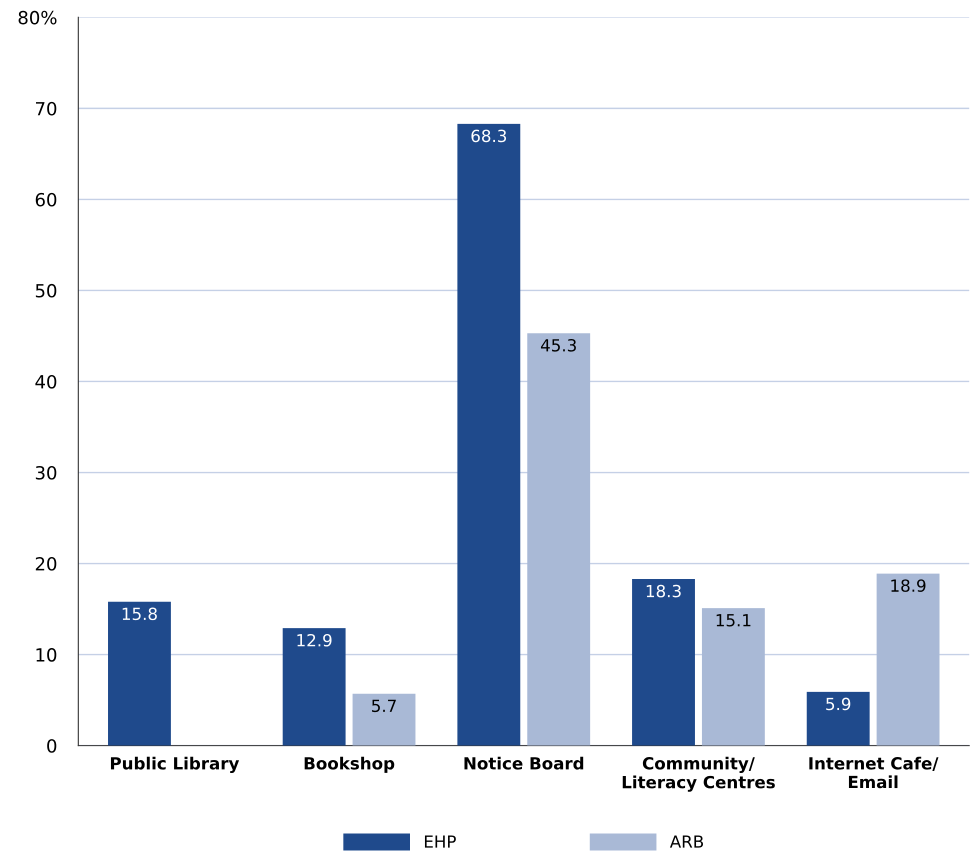 This screenshot has height=867, width=979. Describe the element at coordinates (349, 764) in the screenshot. I see `x-tick-label: Bookshop` at that location.